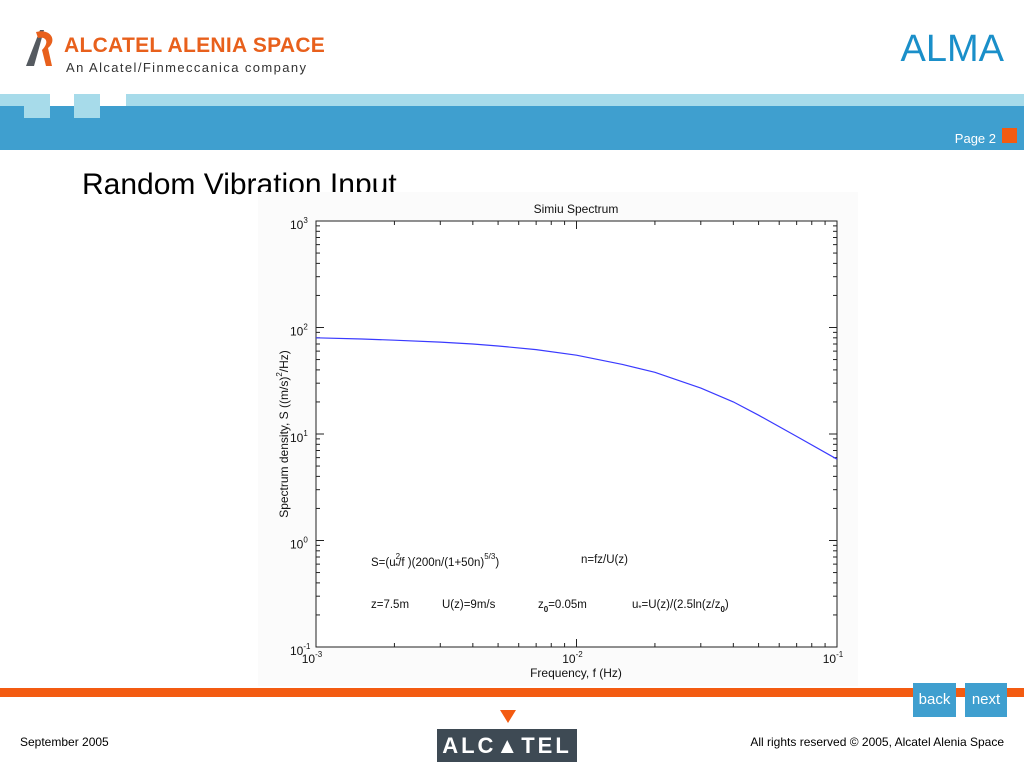 The width and height of the screenshot is (1024, 768). What do you see at coordinates (187, 67) in the screenshot?
I see `company-tagline: An Alcatel/Finmeccanica company` at bounding box center [187, 67].